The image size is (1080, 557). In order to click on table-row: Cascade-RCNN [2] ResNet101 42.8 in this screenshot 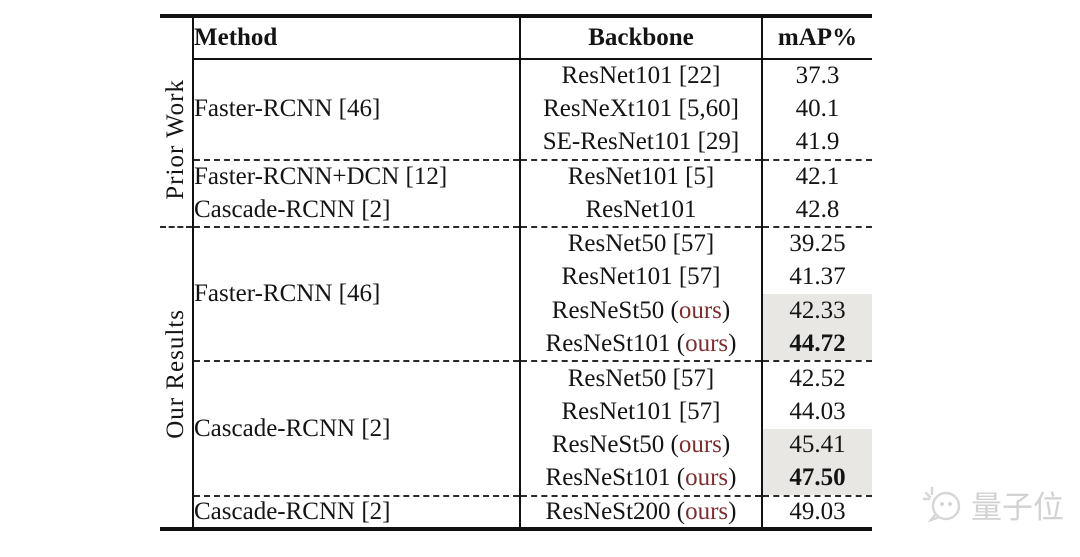, I will do `click(516, 210)`.